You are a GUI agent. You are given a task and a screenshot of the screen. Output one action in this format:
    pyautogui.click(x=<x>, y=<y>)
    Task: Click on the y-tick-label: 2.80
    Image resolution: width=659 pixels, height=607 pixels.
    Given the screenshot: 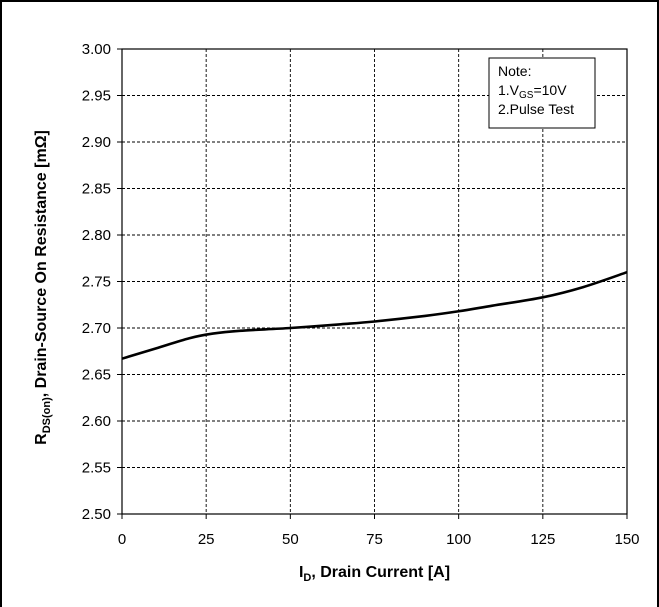 What is the action you would take?
    pyautogui.click(x=96, y=235)
    